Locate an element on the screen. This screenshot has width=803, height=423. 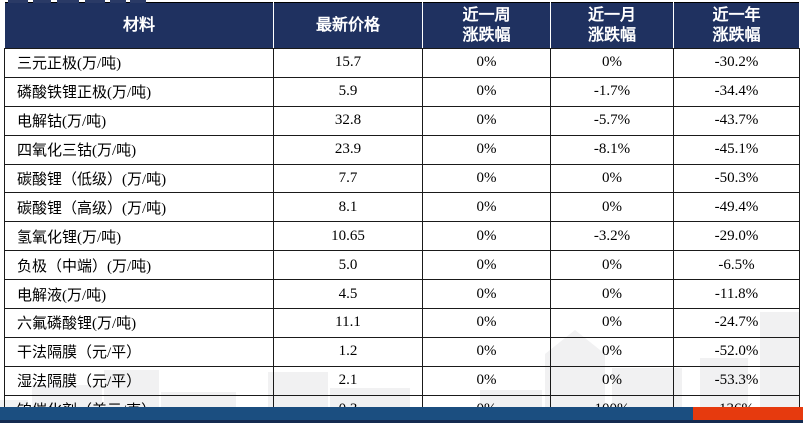
table-row: 三元正极(万/吨) 15.7 0% 0% -30.2% is located at coordinates (402, 63).